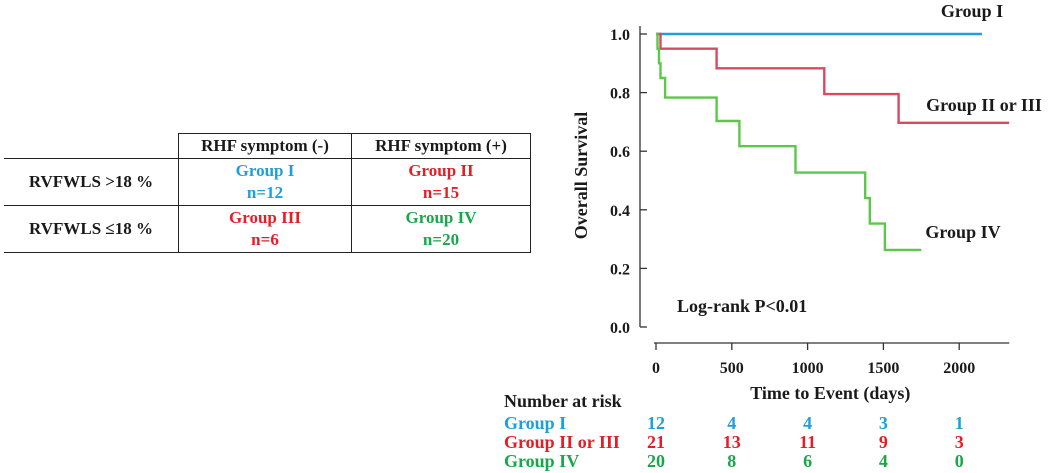  What do you see at coordinates (732, 368) in the screenshot?
I see `x-tick-label: 500` at bounding box center [732, 368].